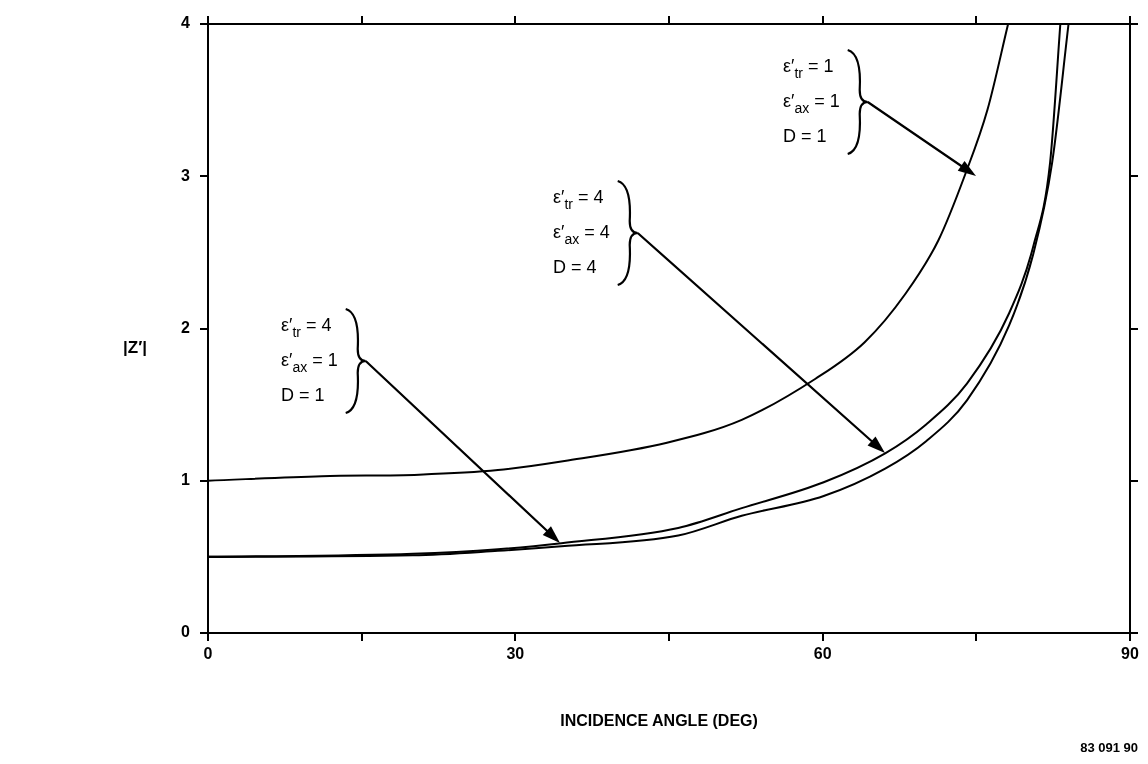 The width and height of the screenshot is (1148, 764). I want to click on y-tick-label: 0, so click(186, 632).